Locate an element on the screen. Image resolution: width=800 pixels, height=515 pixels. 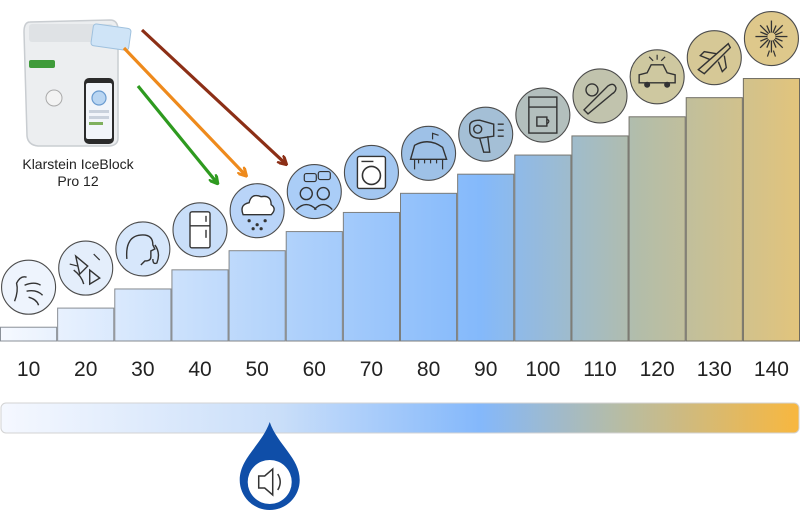
product-name-line2: Pro 12 is located at coordinates (78, 181).